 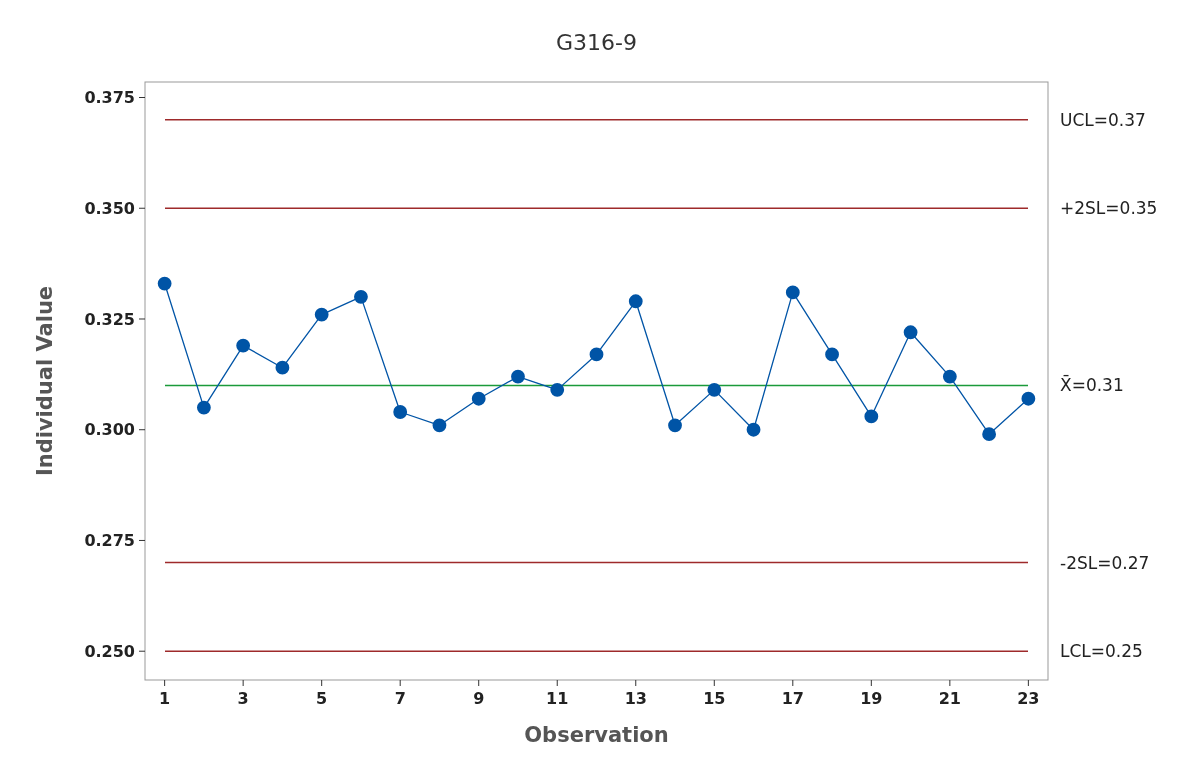 What do you see at coordinates (1109, 208) in the screenshot?
I see `ref-line-label: +2SL=0.35` at bounding box center [1109, 208].